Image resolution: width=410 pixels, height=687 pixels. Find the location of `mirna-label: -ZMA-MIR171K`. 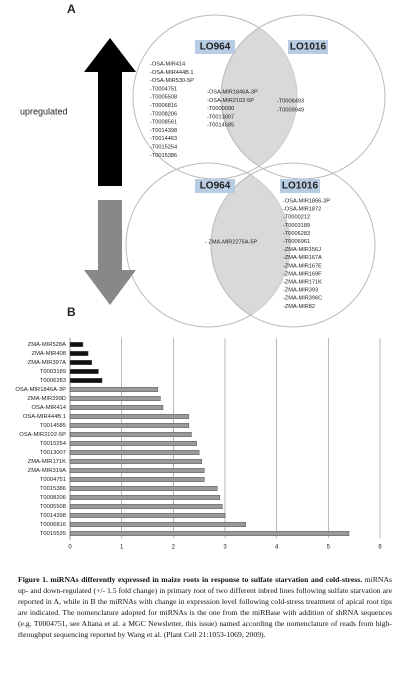

mirna-label: -ZMA-MIR171K is located at coordinates (302, 282).